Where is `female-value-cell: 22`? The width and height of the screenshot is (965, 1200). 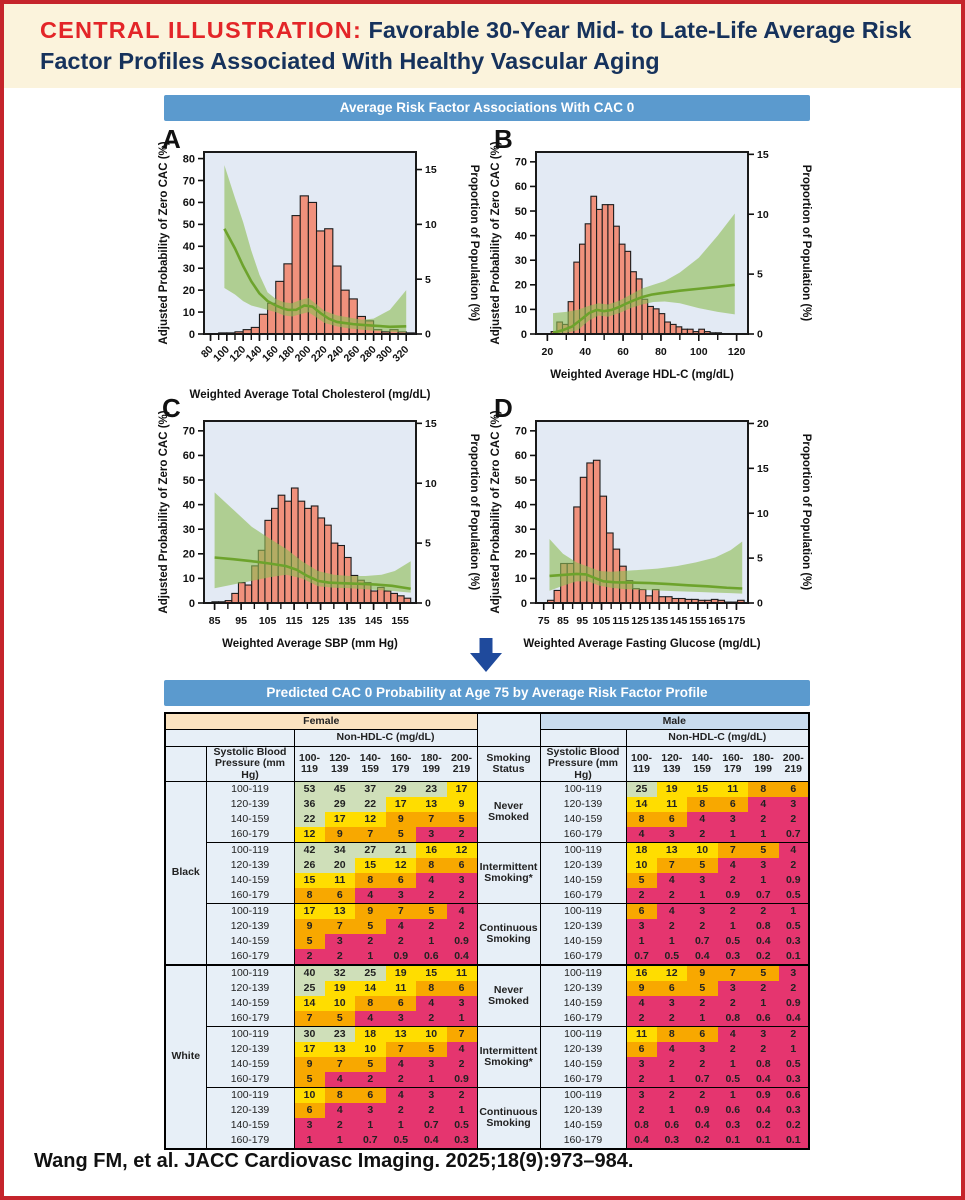
female-value-cell: 22 is located at coordinates (370, 804).